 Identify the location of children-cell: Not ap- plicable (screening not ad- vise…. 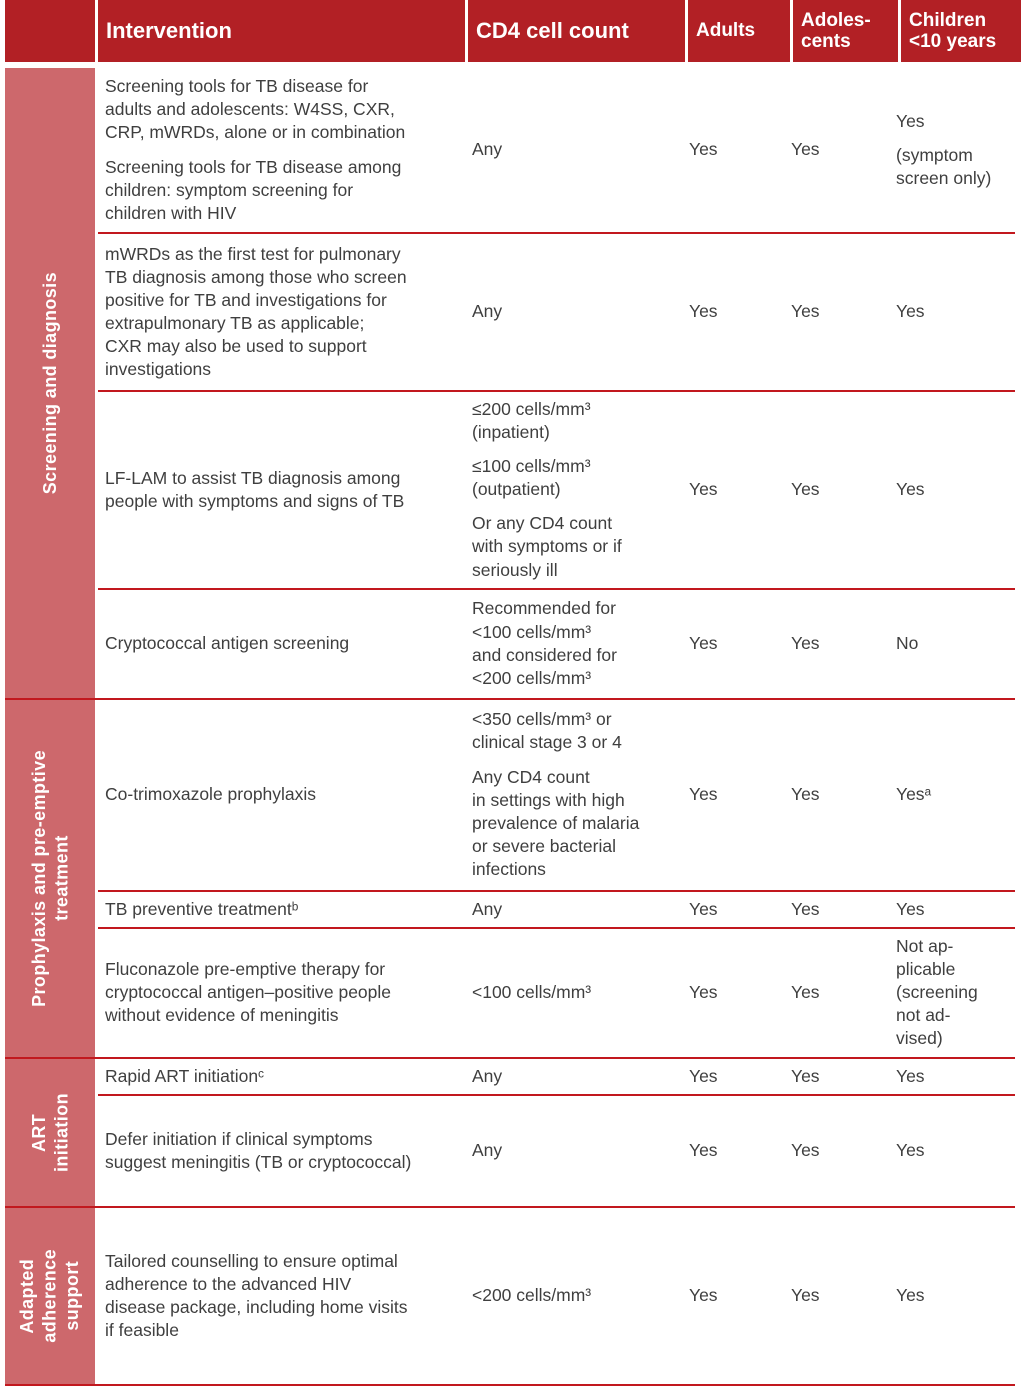
(949, 992).